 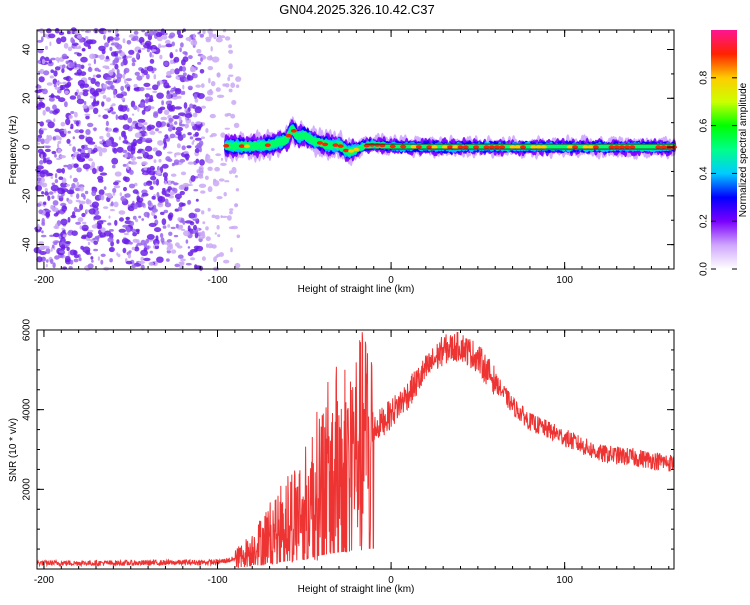 What do you see at coordinates (450, 141) in the screenshot?
I see `spectrogram-ridge` at bounding box center [450, 141].